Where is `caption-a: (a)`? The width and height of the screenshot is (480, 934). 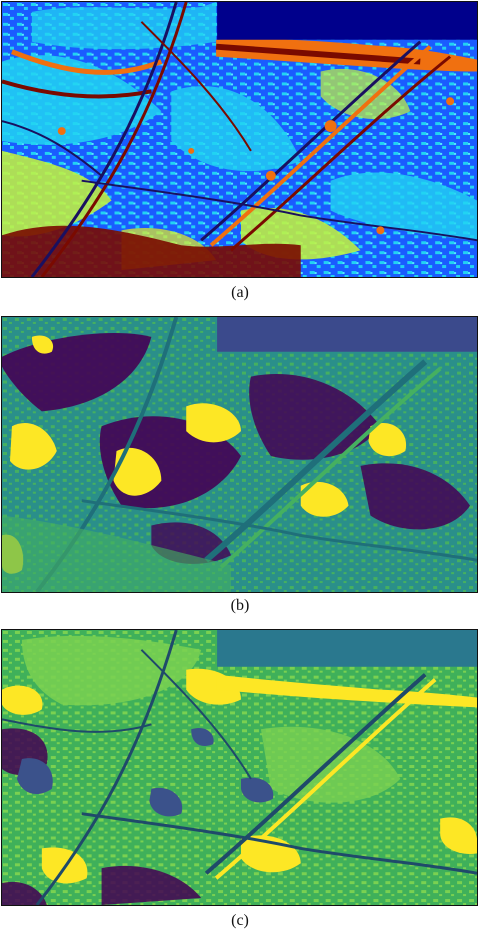
caption-a: (a) is located at coordinates (240, 292).